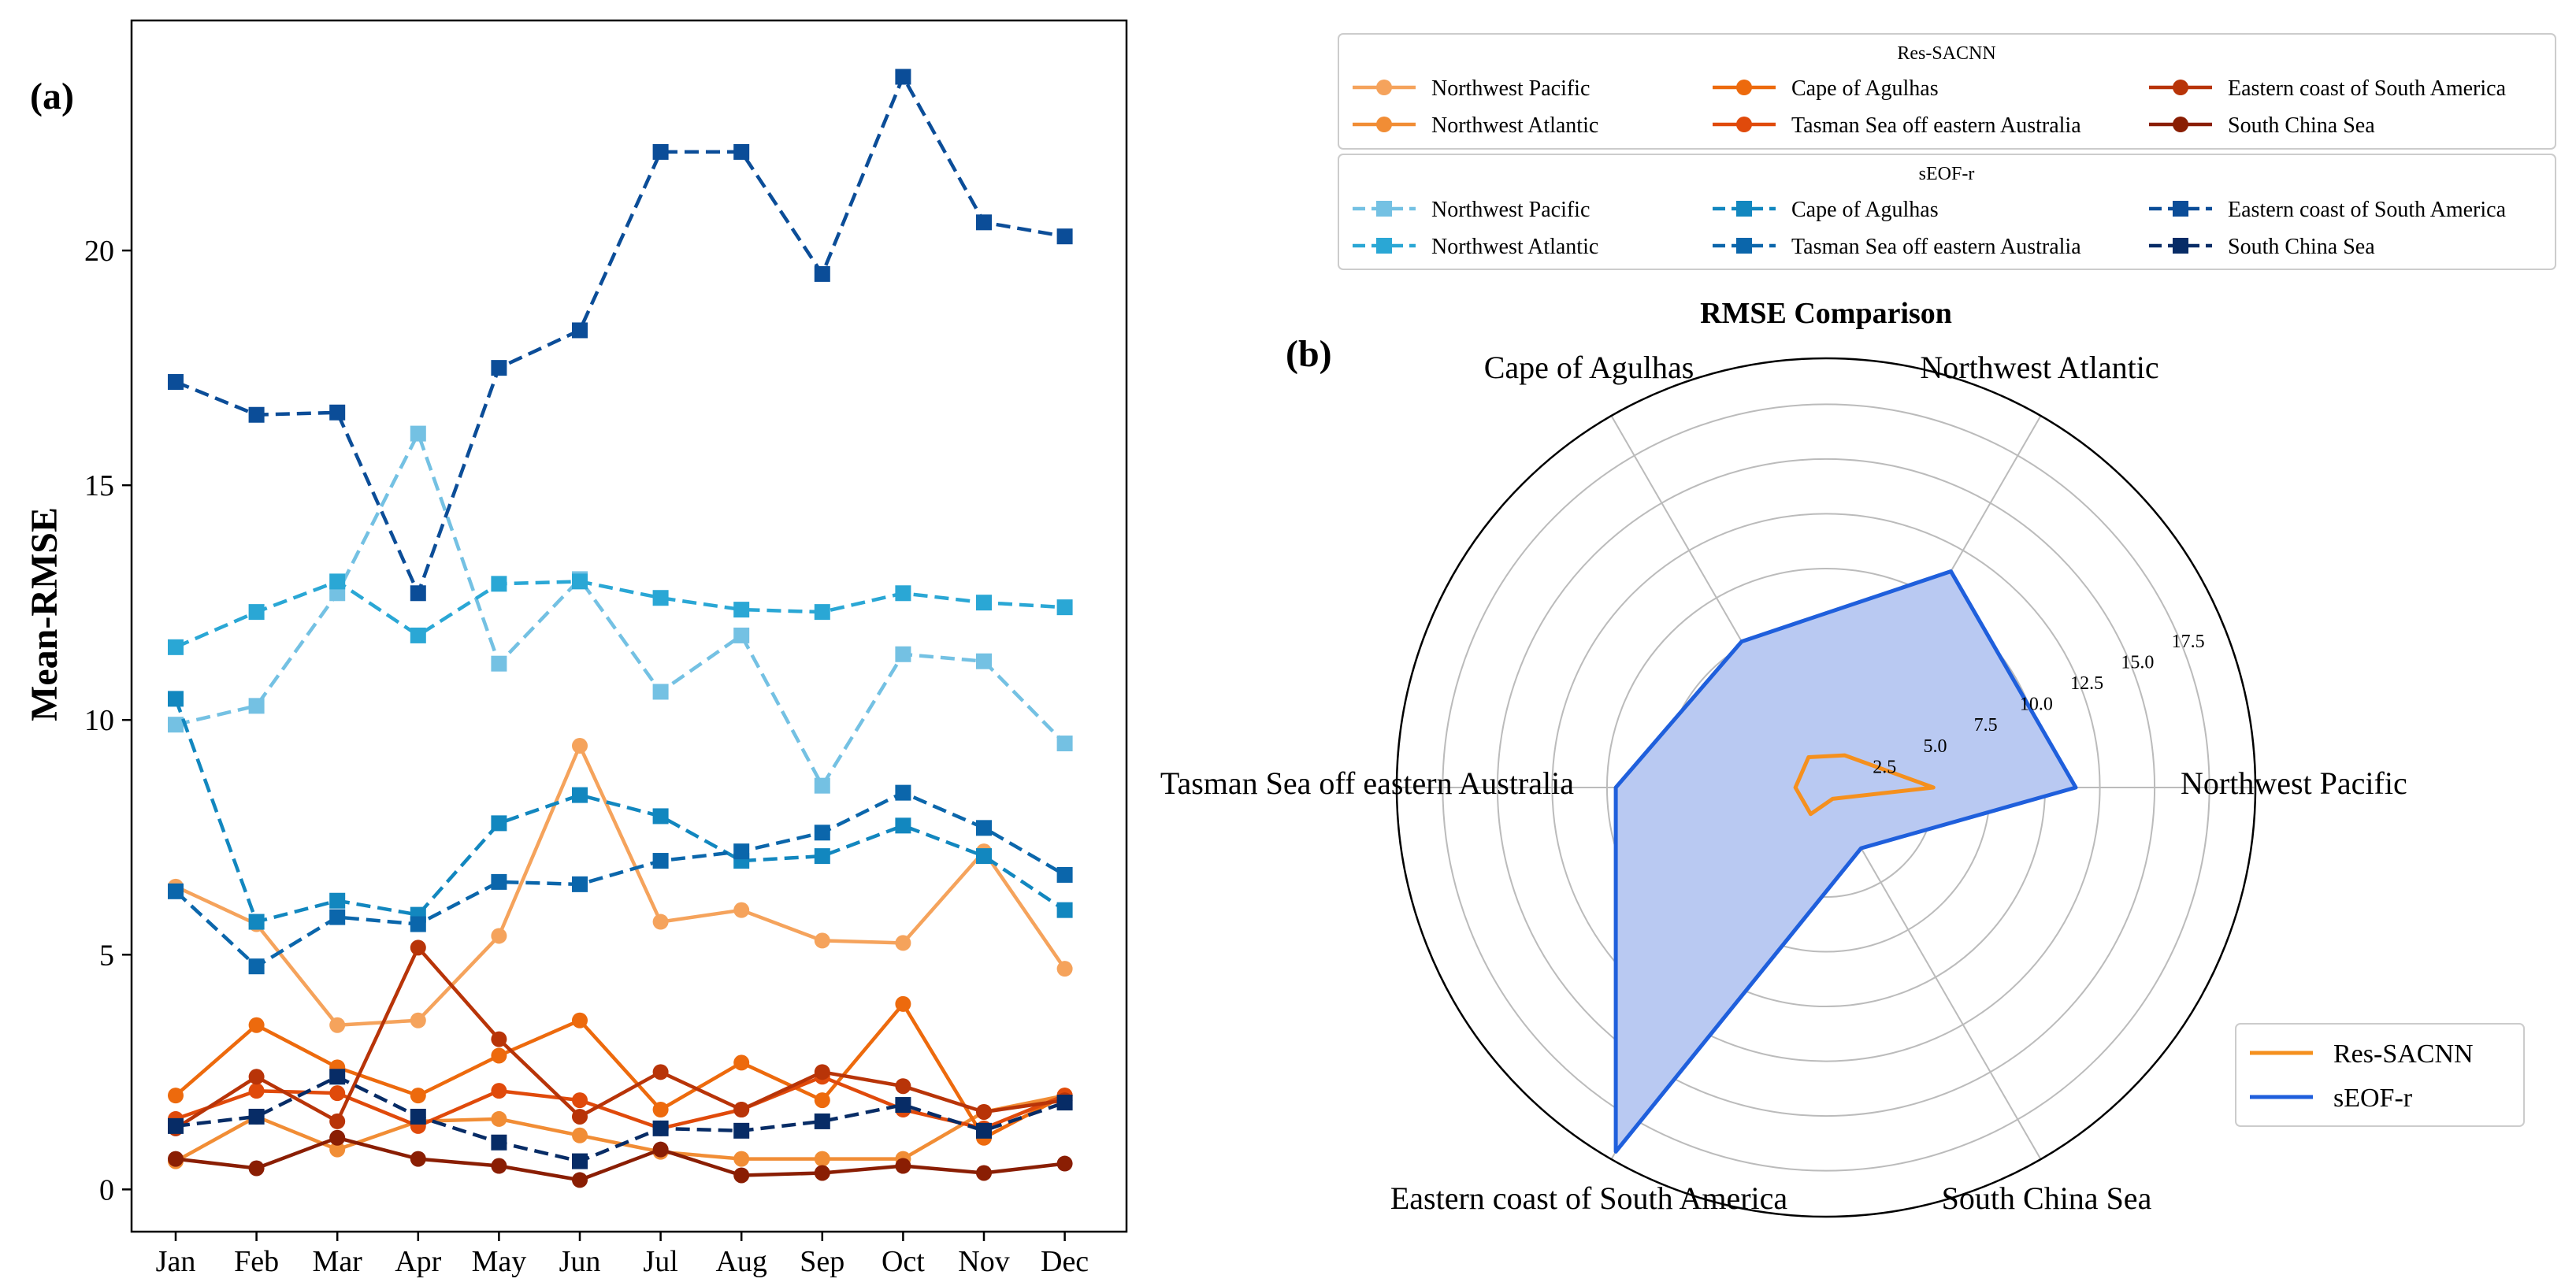  What do you see at coordinates (1986, 725) in the screenshot?
I see `radial-tick-label: 7.5` at bounding box center [1986, 725].